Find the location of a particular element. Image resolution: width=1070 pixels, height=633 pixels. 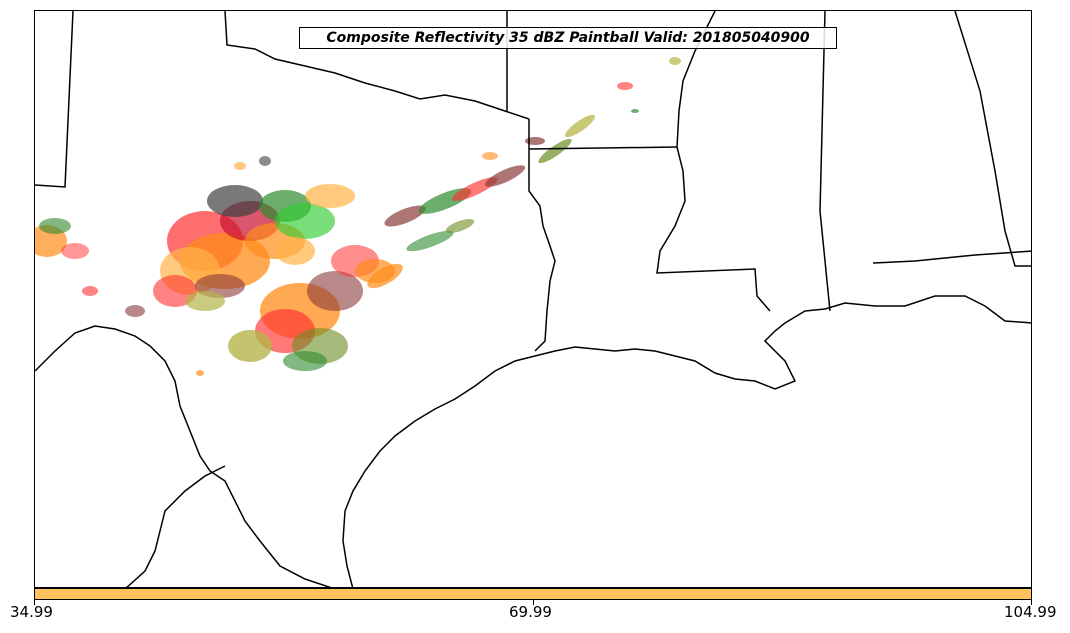

colorbar-label-max: 104.99 is located at coordinates (1030, 612).